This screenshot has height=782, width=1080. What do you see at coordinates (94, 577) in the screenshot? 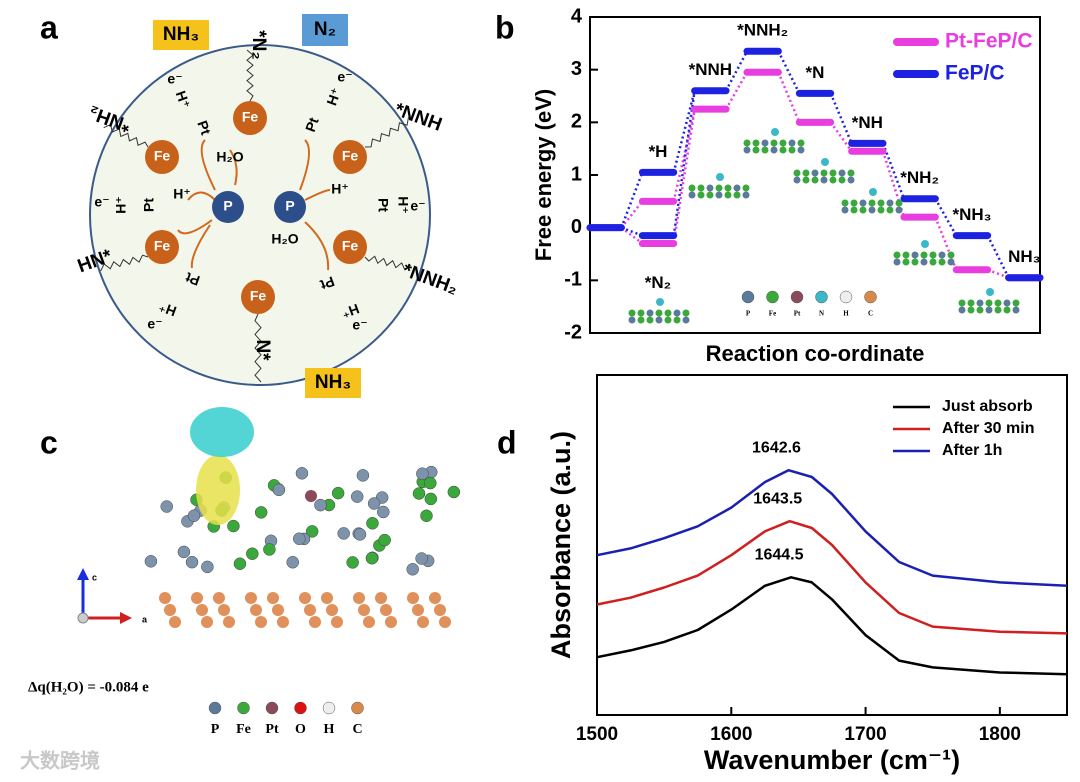
I see `axis-label: c` at bounding box center [94, 577].